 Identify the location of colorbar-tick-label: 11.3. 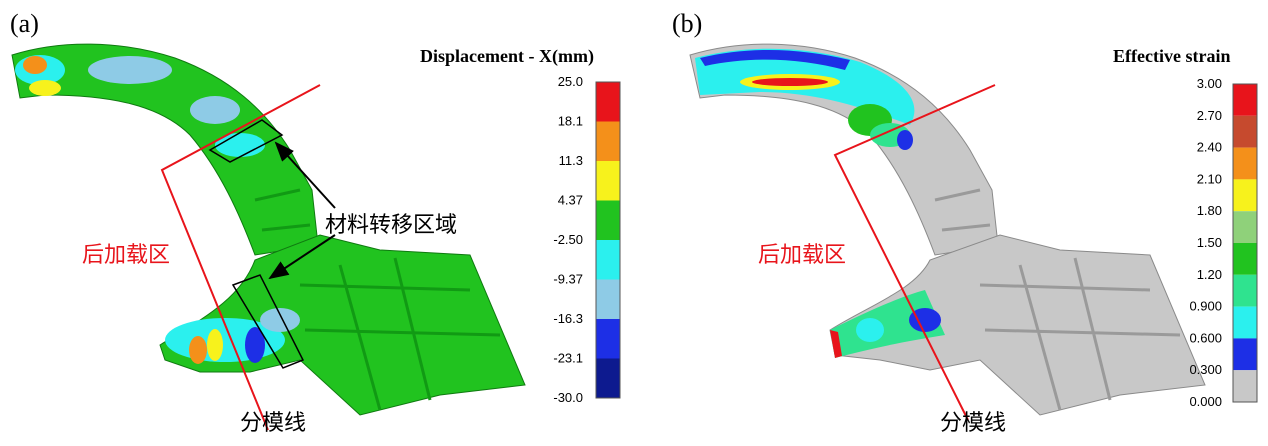
(571, 160).